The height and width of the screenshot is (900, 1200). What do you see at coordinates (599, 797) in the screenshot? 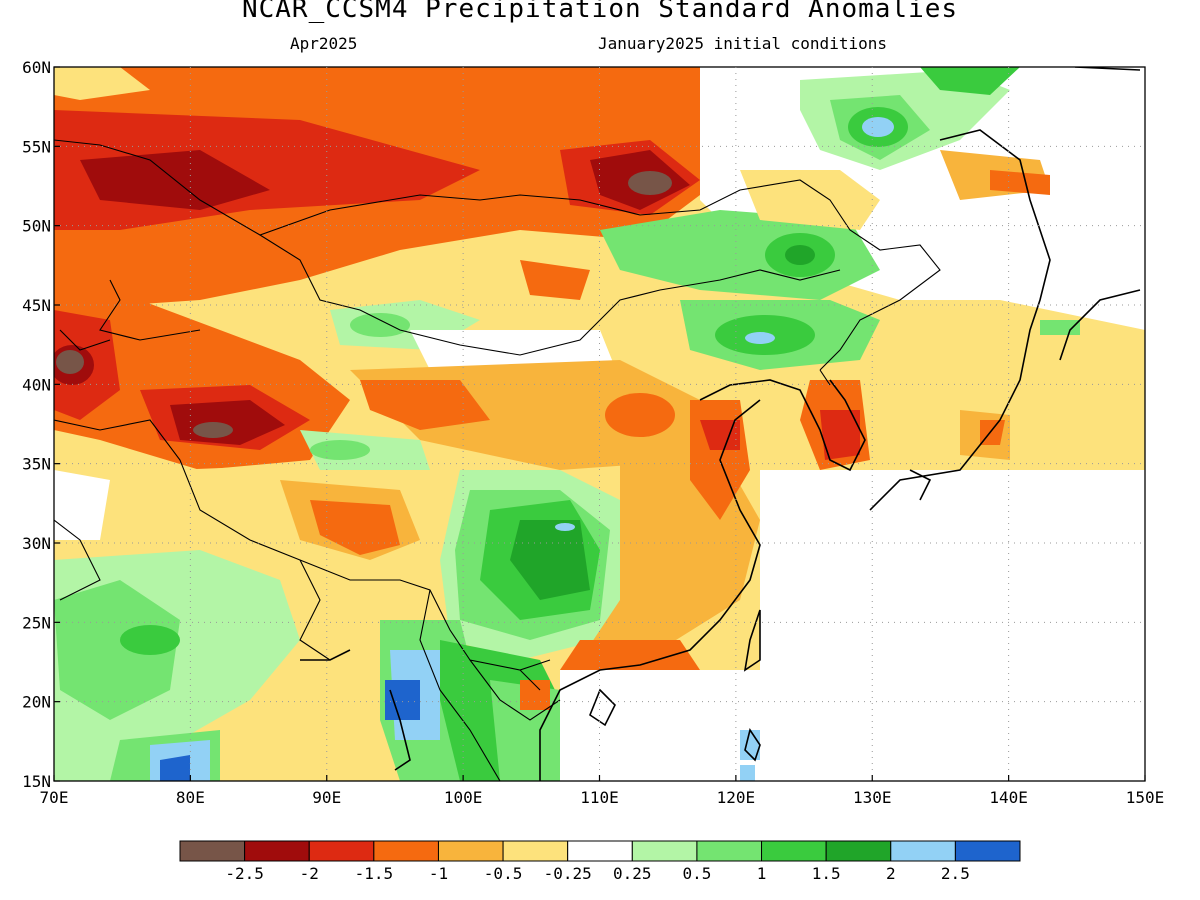
I see `x-tick-label: 110E` at bounding box center [599, 797].